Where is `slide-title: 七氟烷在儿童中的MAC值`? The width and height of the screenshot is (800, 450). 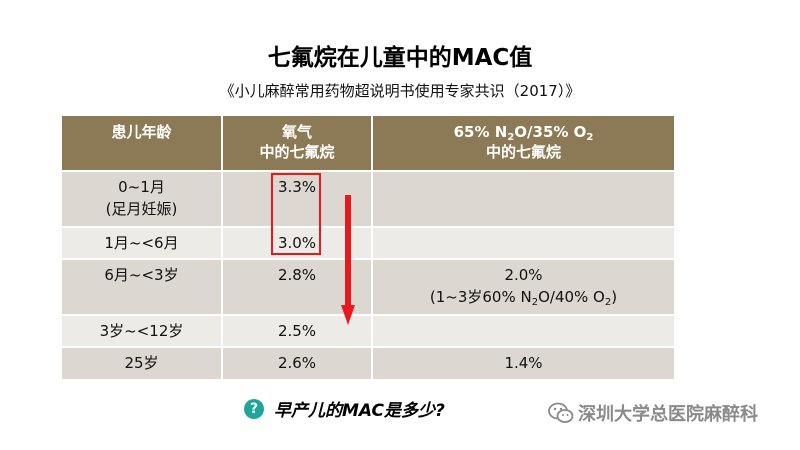 slide-title: 七氟烷在儿童中的MAC值 is located at coordinates (400, 58).